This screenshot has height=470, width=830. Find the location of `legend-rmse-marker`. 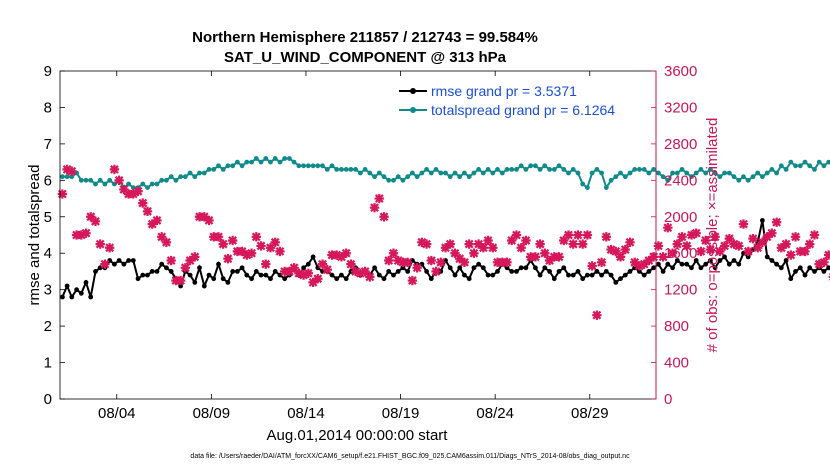

legend-rmse-marker is located at coordinates (413, 91).